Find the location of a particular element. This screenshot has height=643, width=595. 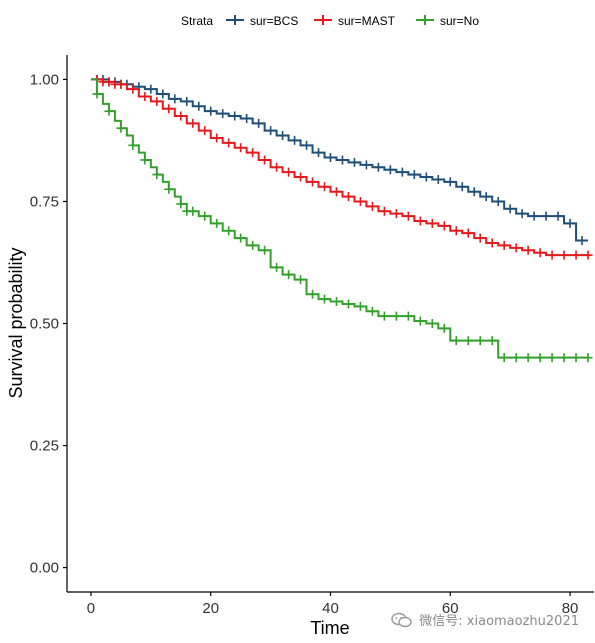

x-tick-label: 20 is located at coordinates (210, 608).